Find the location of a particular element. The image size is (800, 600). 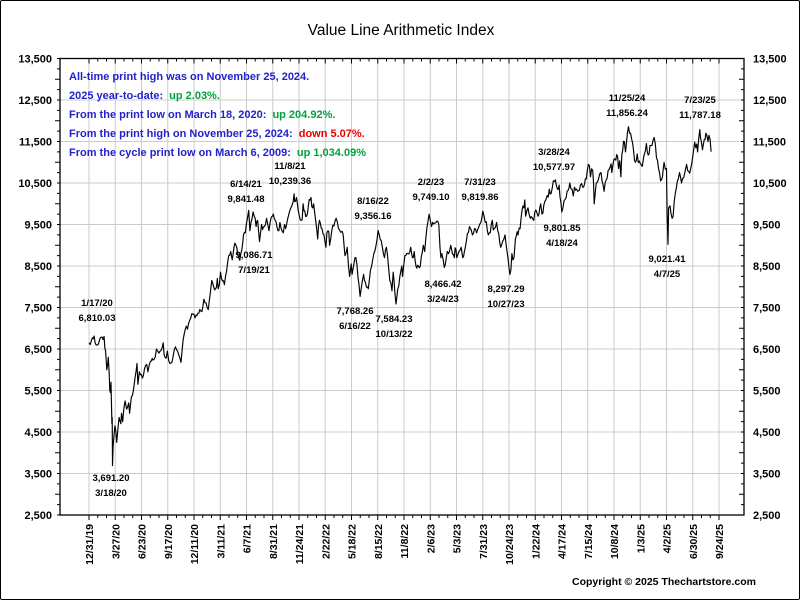

annotation-line-1: 9,021.41 is located at coordinates (668, 259).